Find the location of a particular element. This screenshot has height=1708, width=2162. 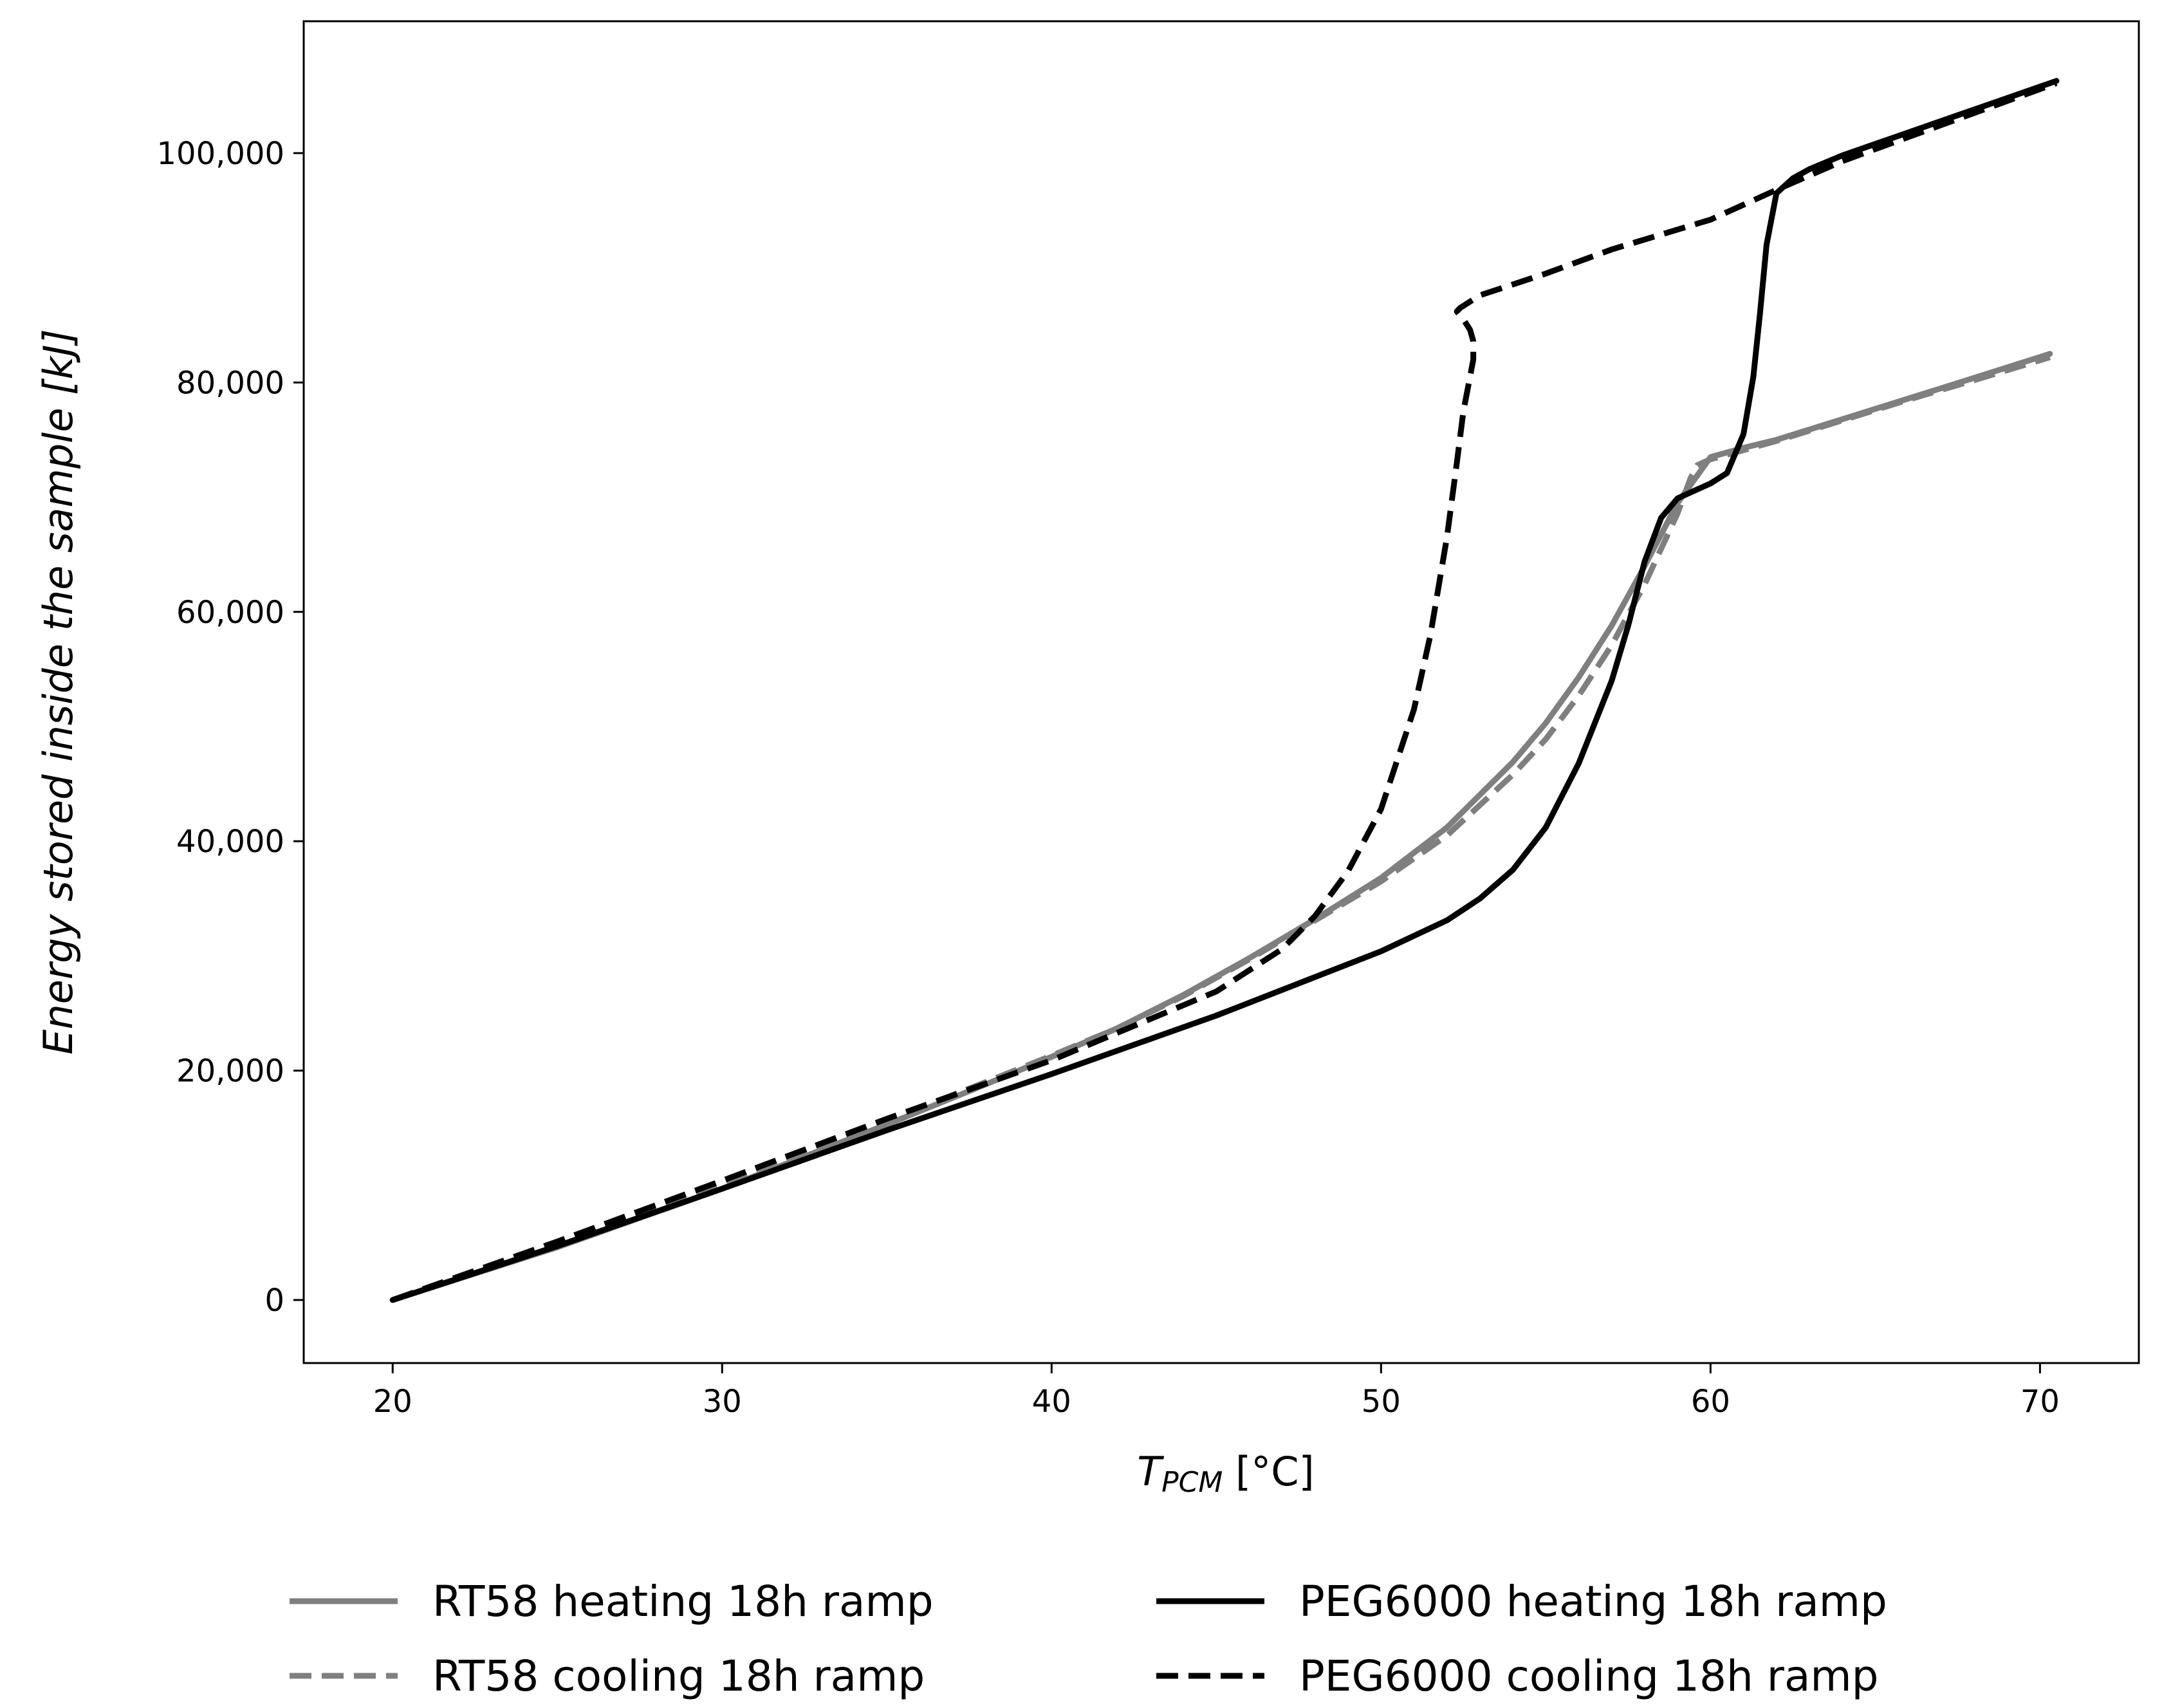

x-axis-label-main: T is located at coordinates (1151, 1471).